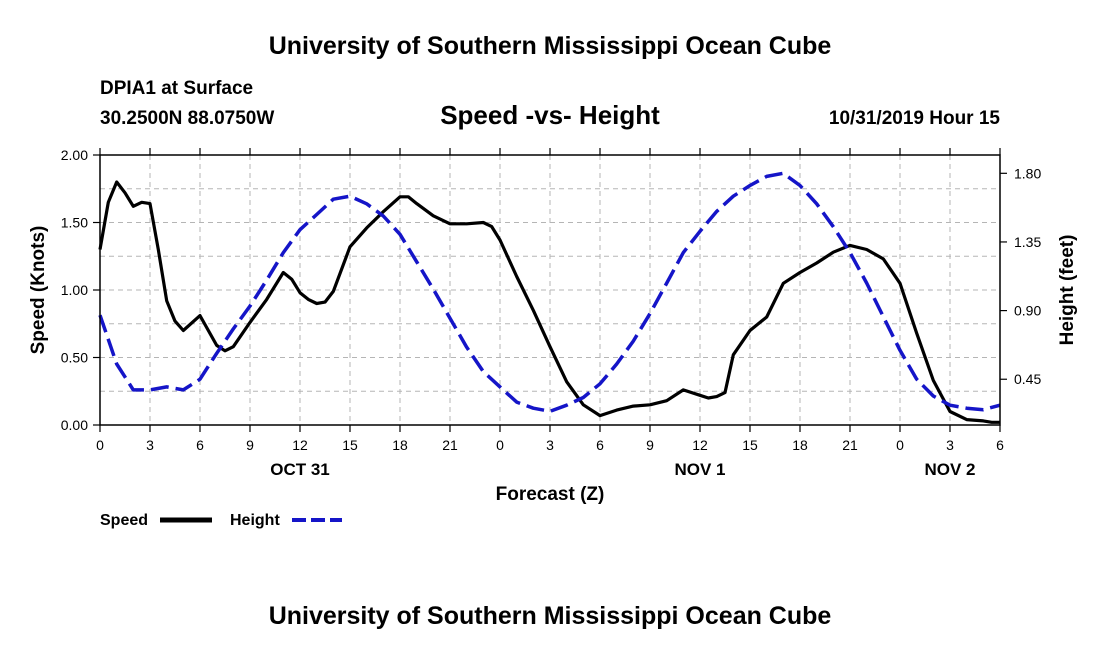 The image size is (1100, 655). I want to click on legend-speed-label: Speed, so click(124, 520).